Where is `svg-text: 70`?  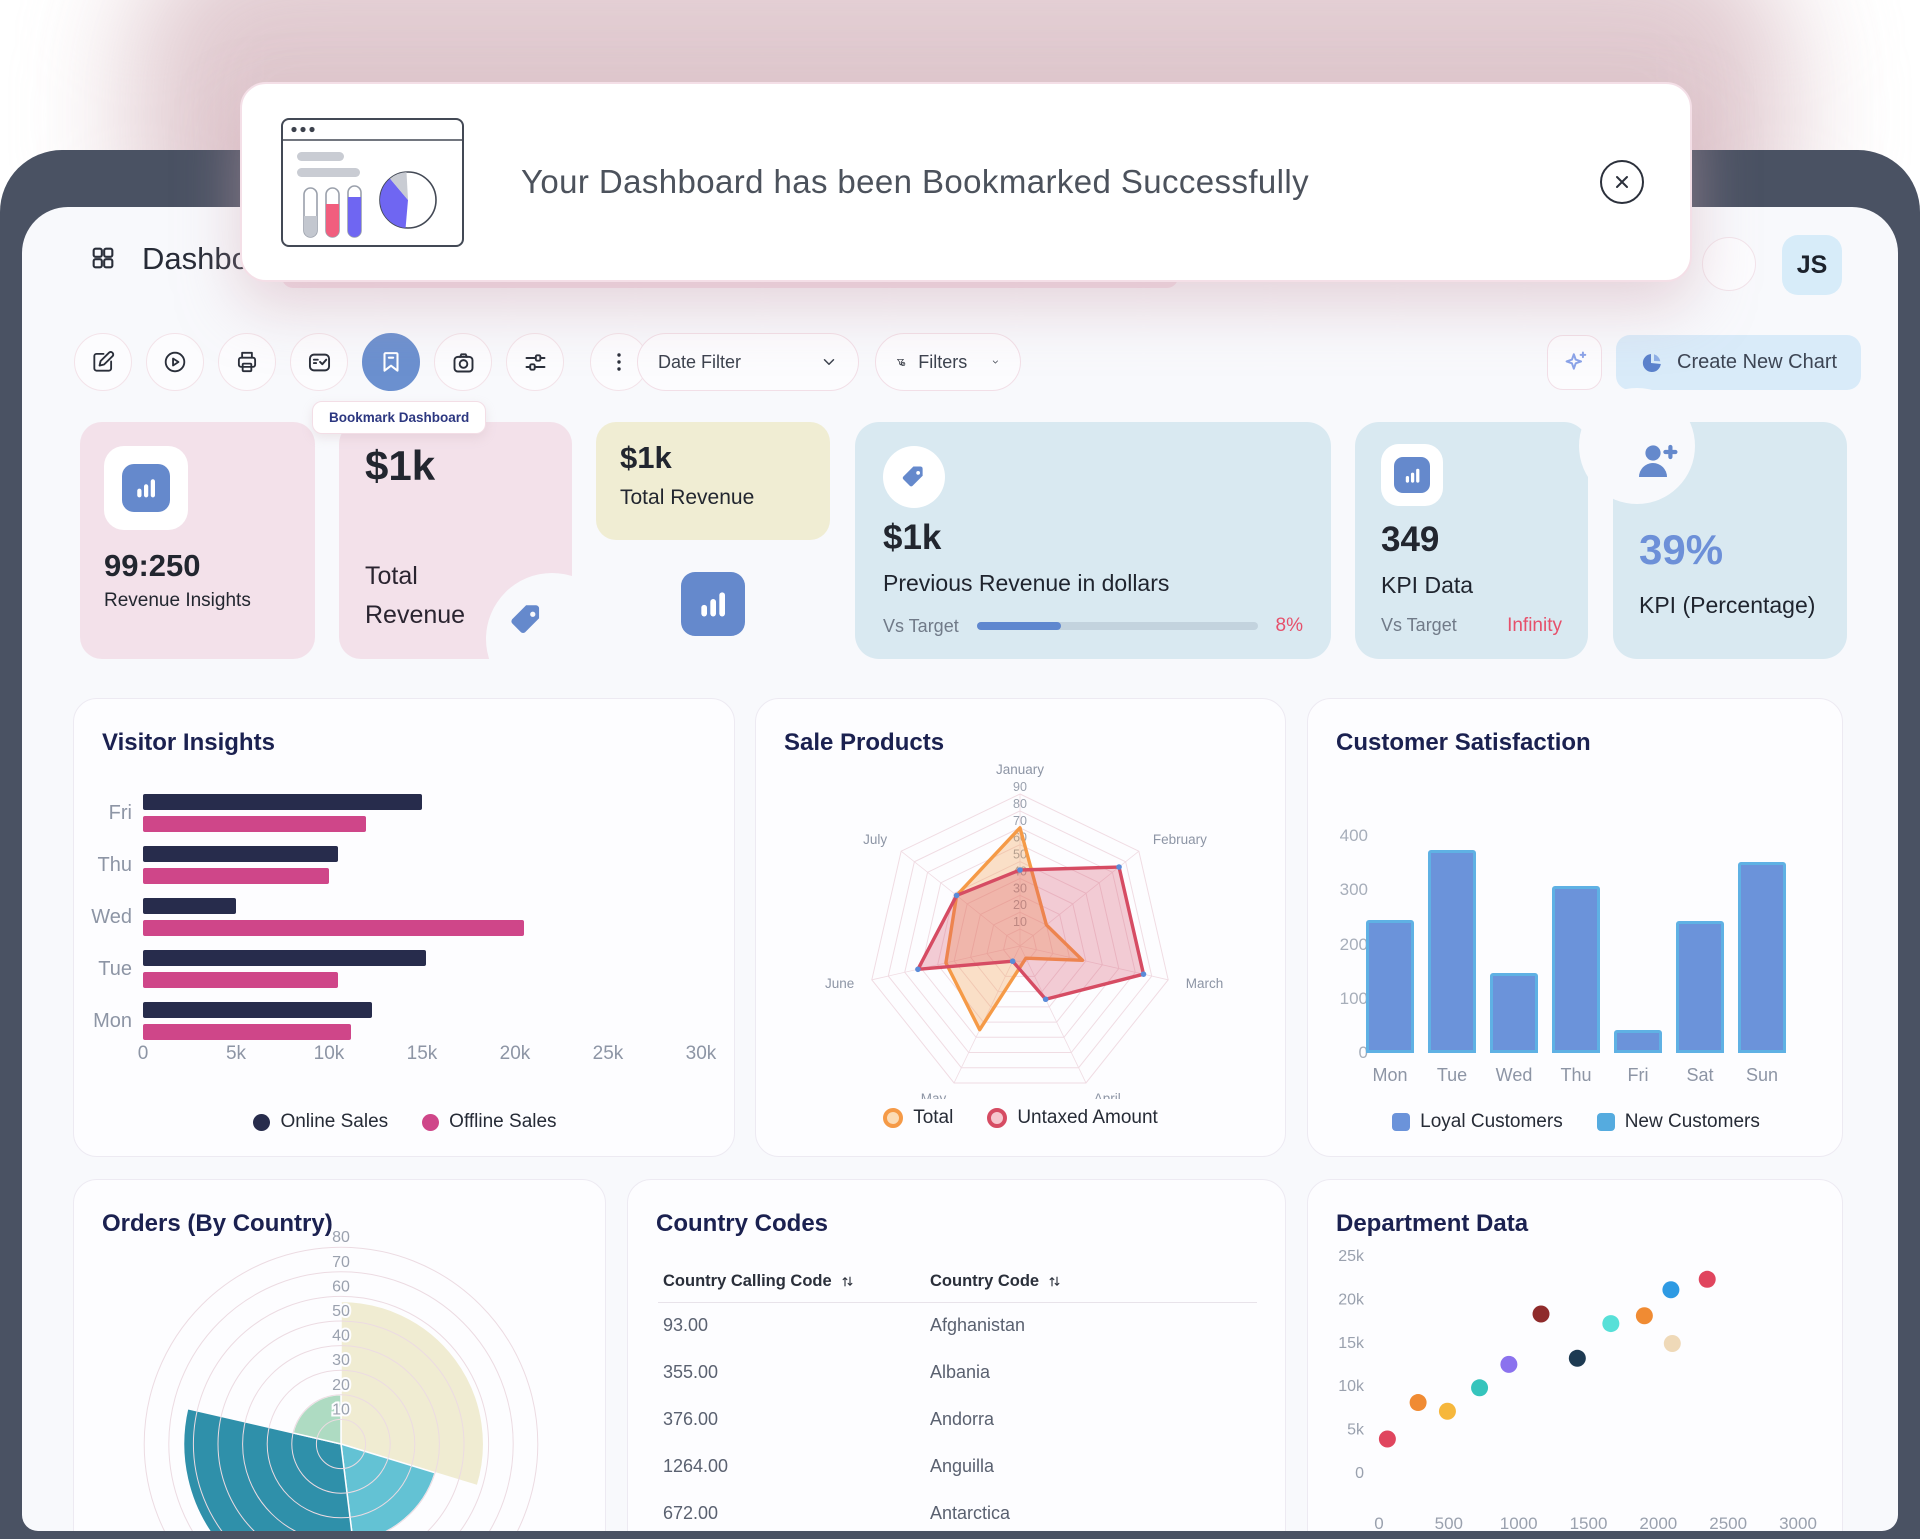 svg-text: 70 is located at coordinates (341, 1262).